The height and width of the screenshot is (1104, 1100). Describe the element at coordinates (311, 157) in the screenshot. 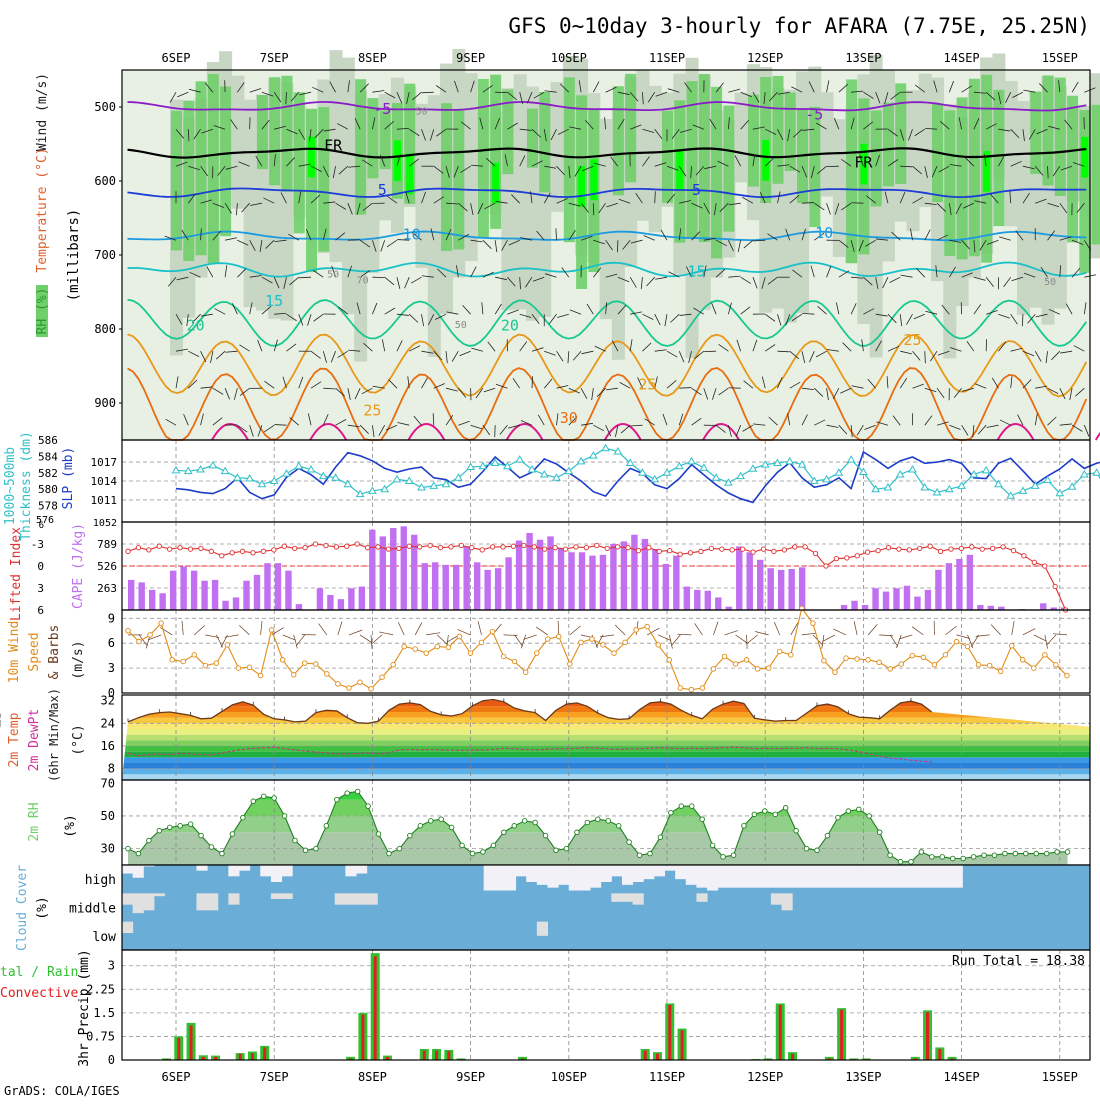

I see `rh-bright-cell` at that location.